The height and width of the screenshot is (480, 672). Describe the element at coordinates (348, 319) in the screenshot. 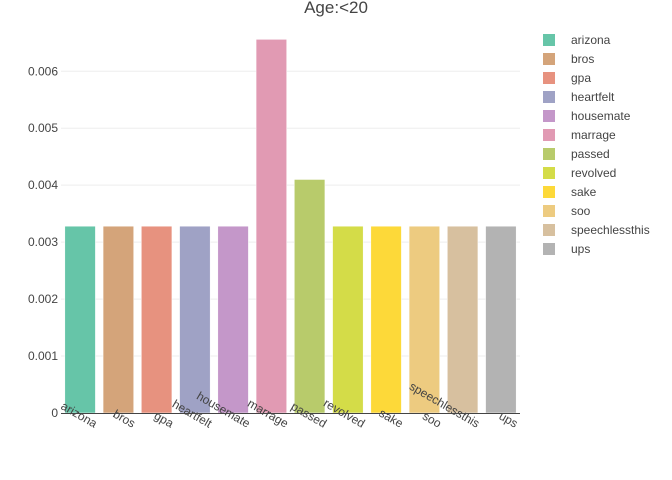

I see `bar-revolved` at that location.